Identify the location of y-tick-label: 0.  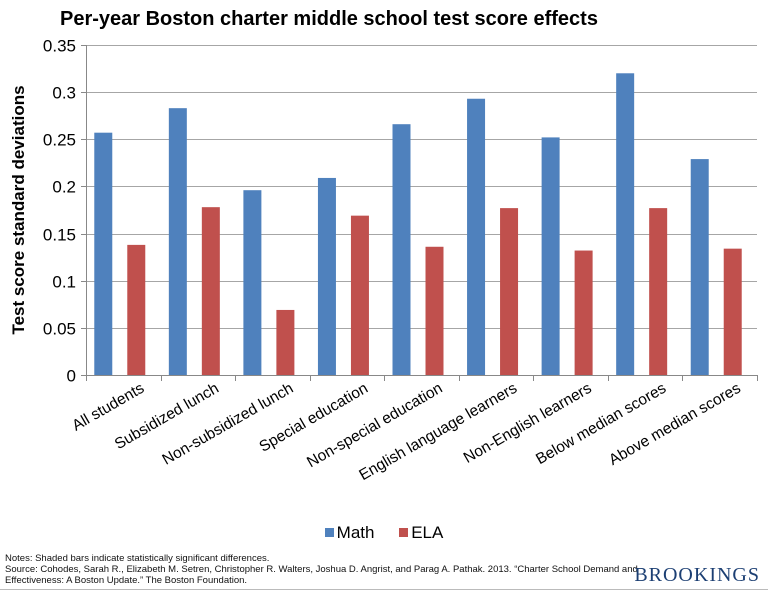
(71, 376).